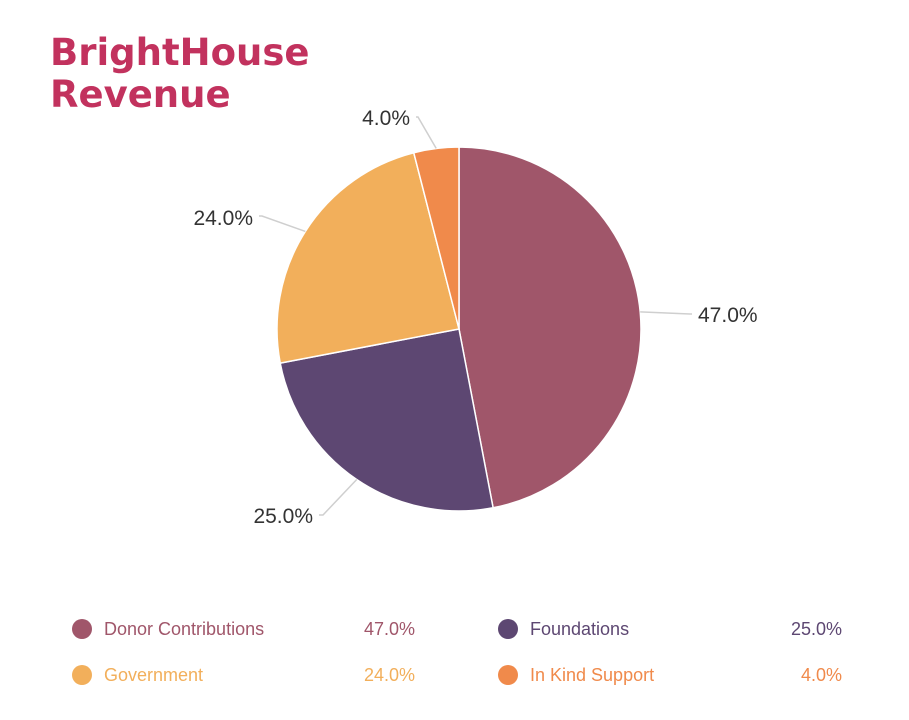 This screenshot has height=720, width=909. I want to click on chart-title: BrightHouse Revenue, so click(180, 74).